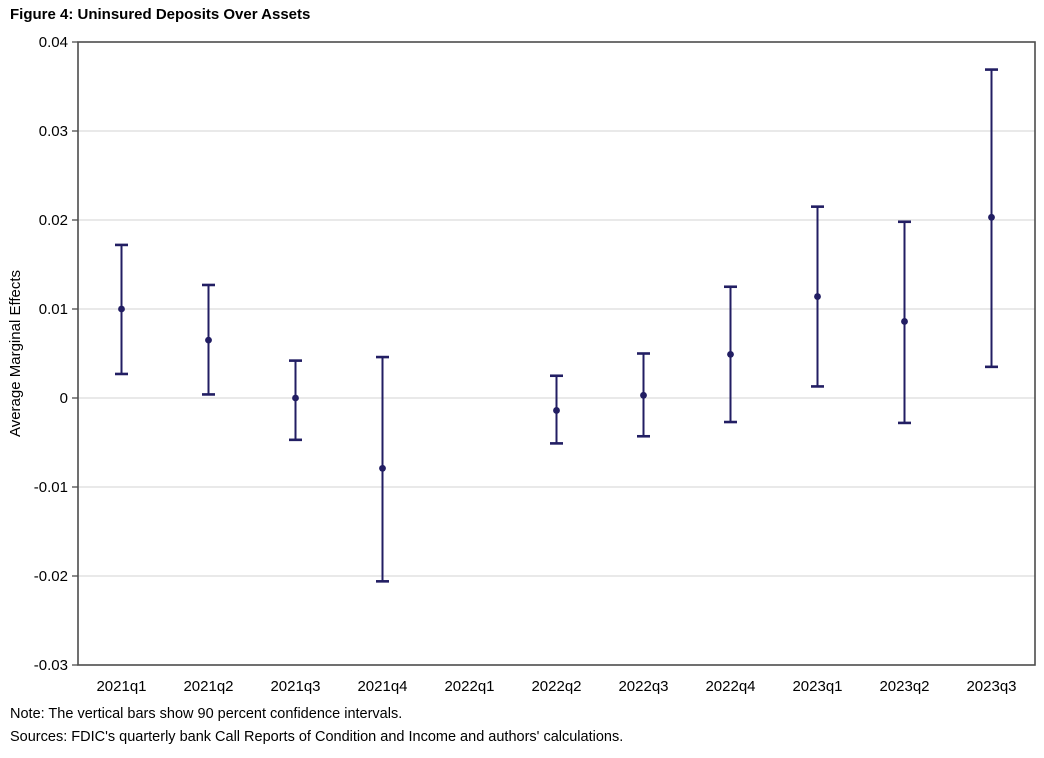 The height and width of the screenshot is (758, 1044). I want to click on y-tick-label: -0.03, so click(51, 665).